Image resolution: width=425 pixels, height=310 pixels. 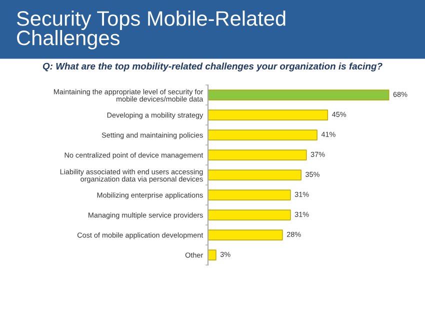 I want to click on chart-title: Security Tops Mobile-Related Challenges, so click(x=151, y=30).